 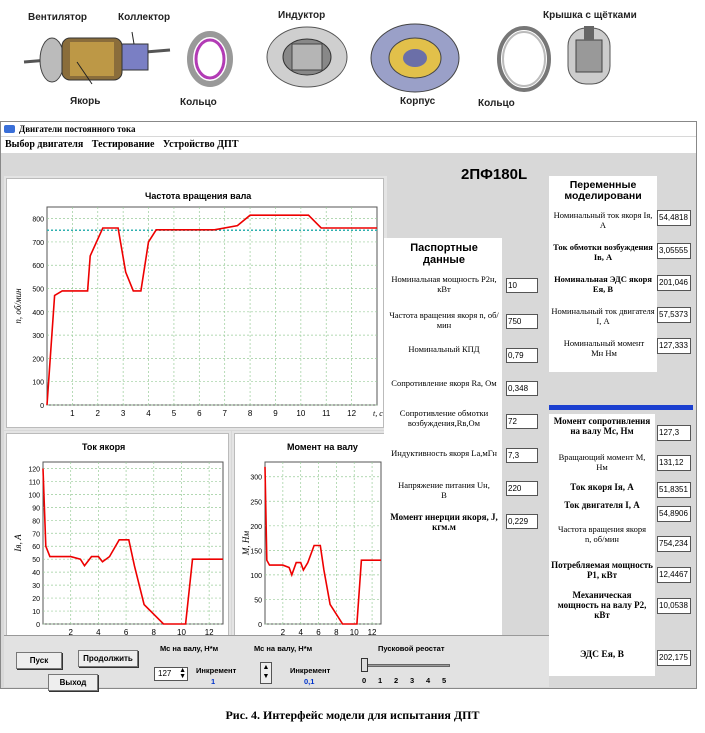 I want to click on inductor-image, so click(x=307, y=57).